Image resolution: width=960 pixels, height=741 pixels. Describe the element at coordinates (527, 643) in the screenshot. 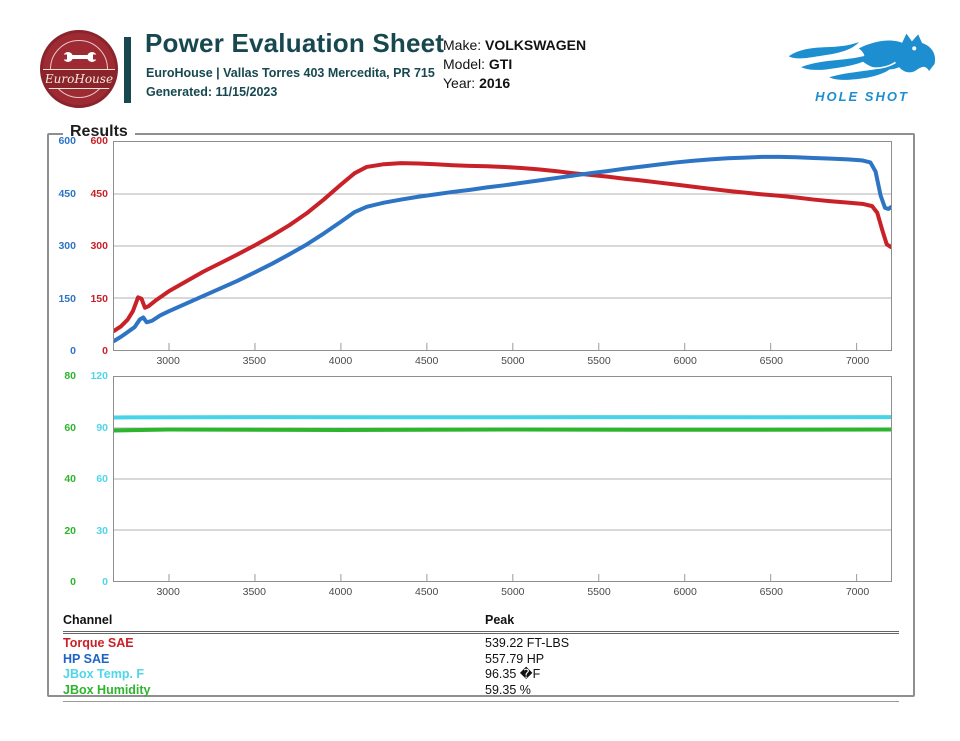

I see `peak-value: 539.22 FT-LBS` at that location.